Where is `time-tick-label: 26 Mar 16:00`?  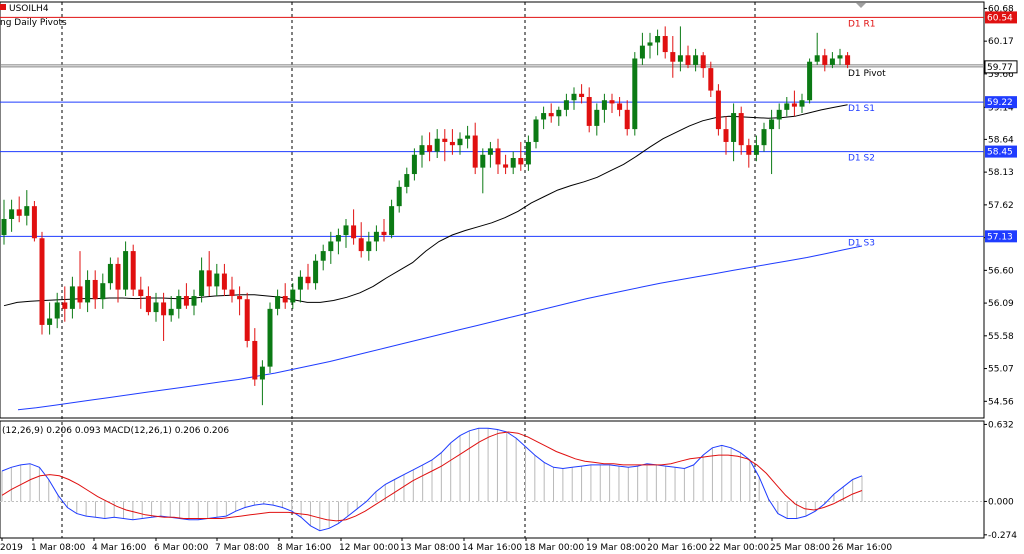
time-tick-label: 26 Mar 16:00 is located at coordinates (862, 548).